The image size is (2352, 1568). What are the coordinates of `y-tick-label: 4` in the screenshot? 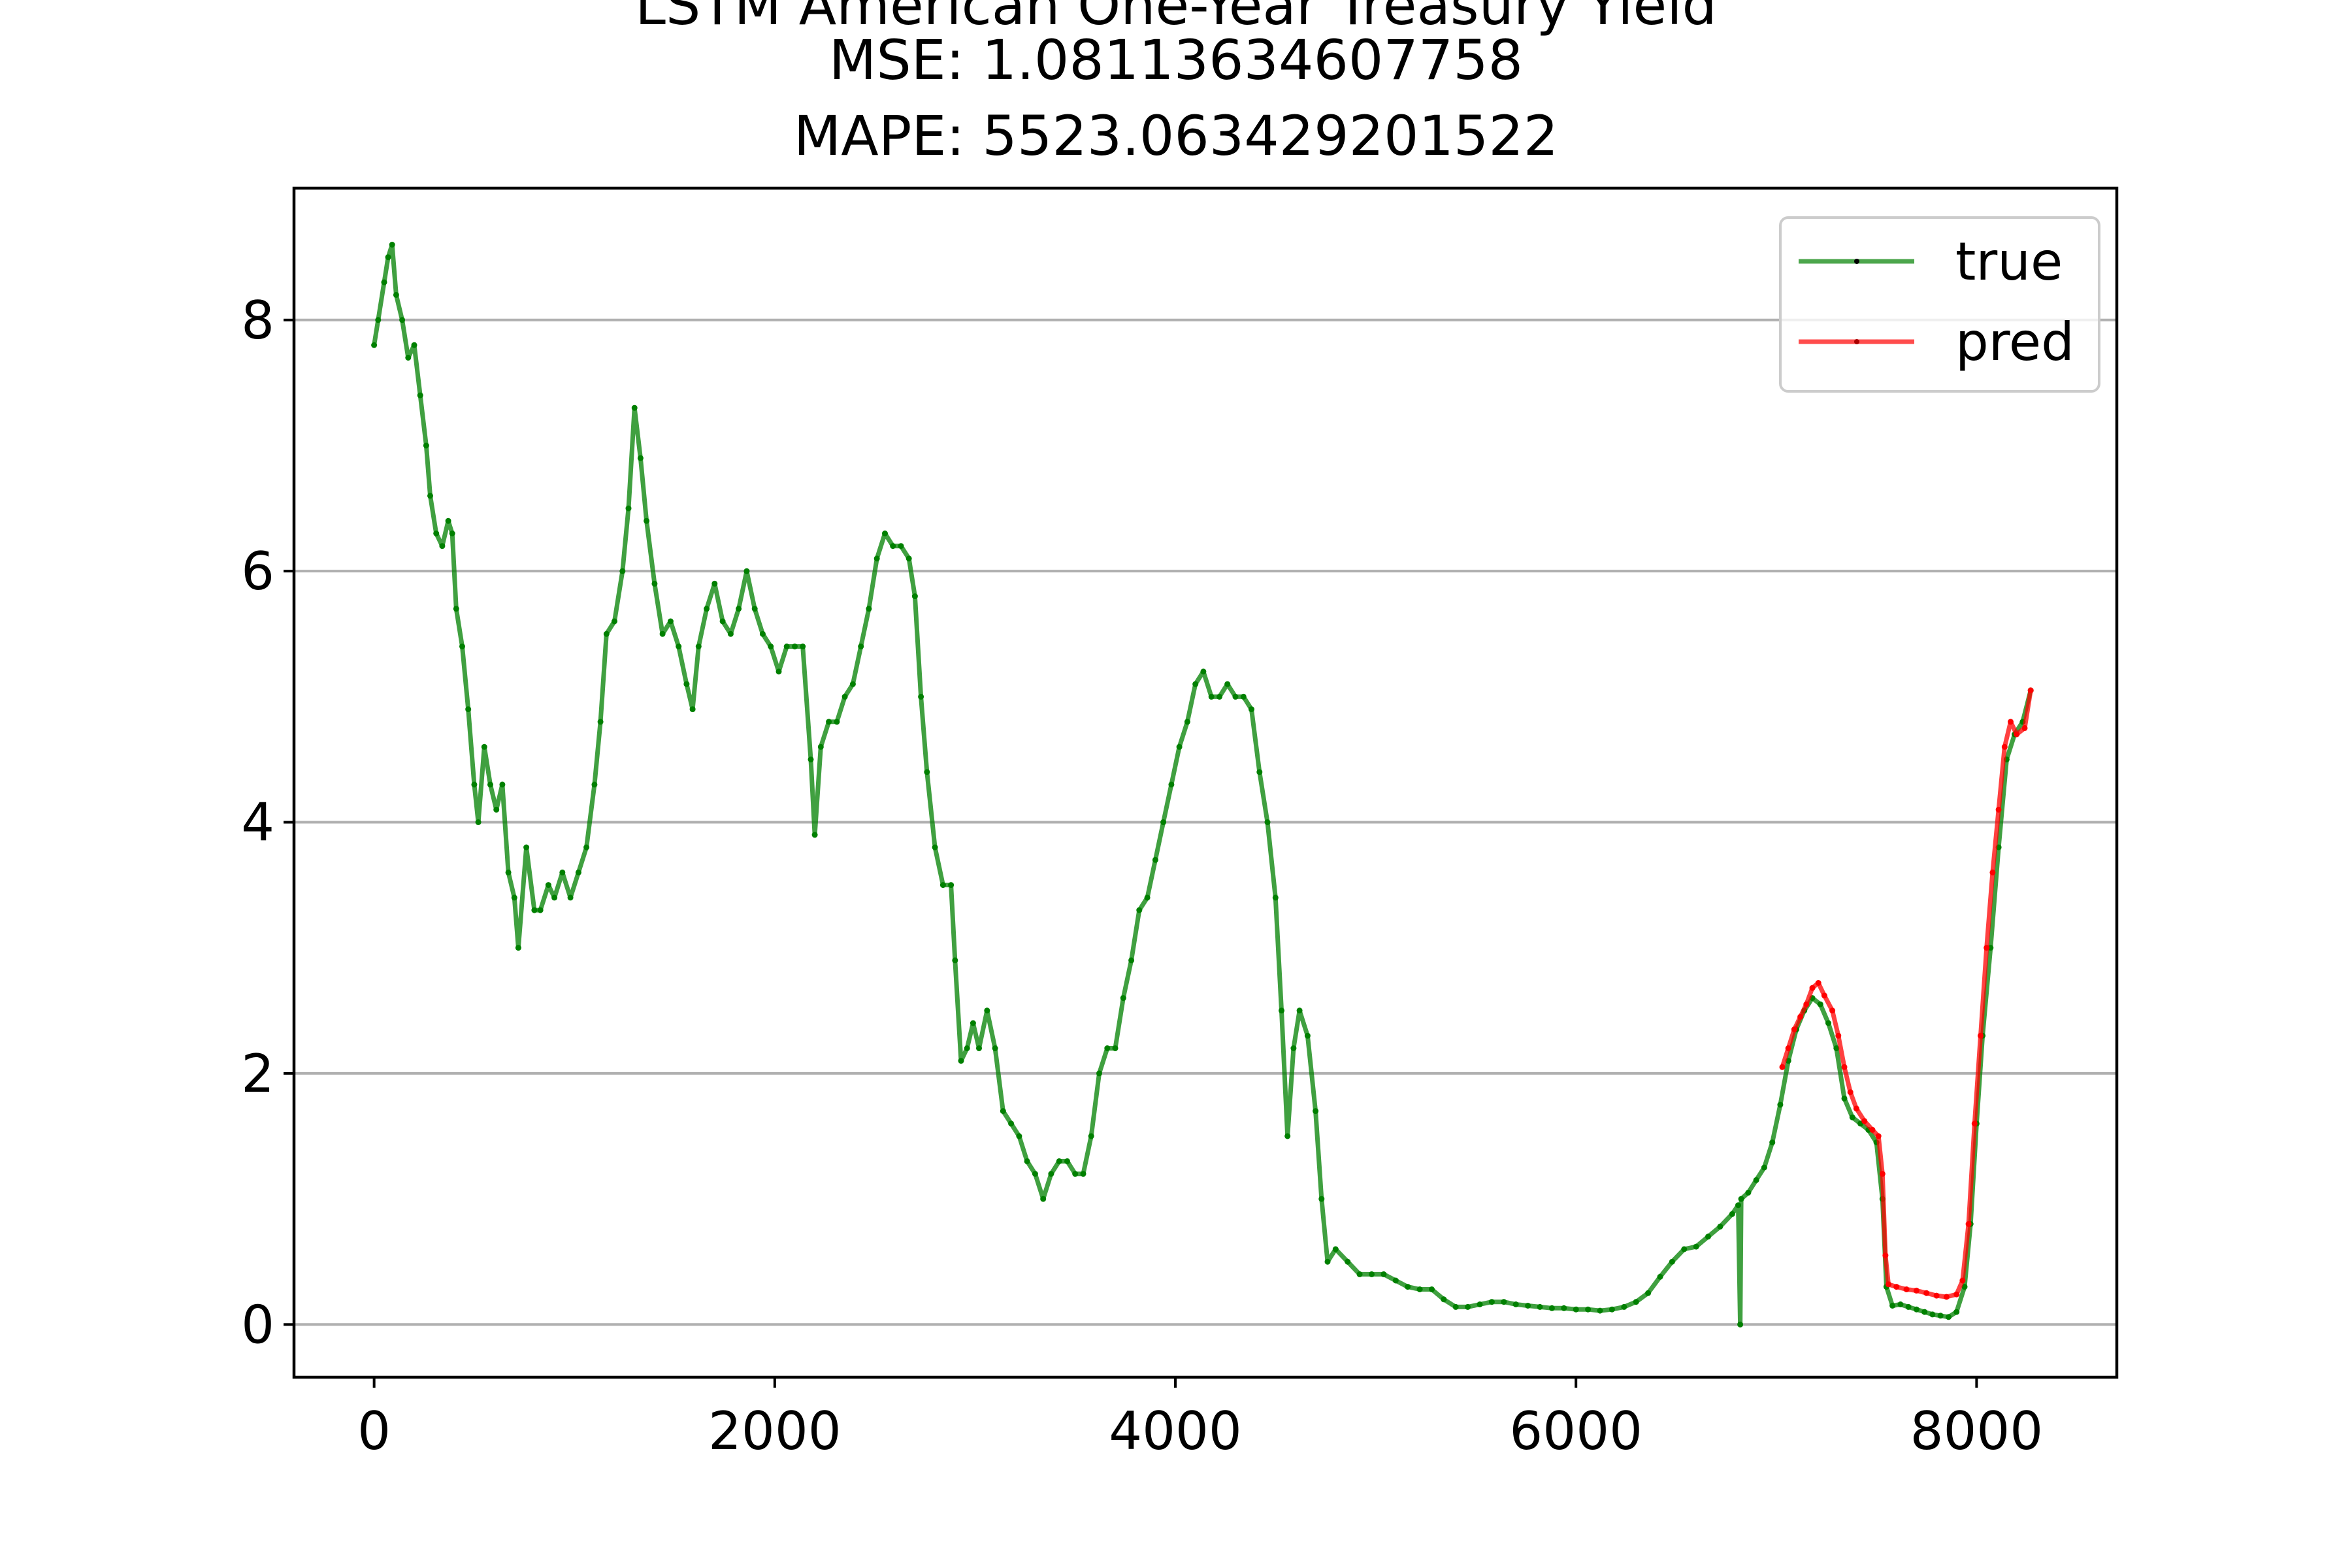 It's located at (257, 822).